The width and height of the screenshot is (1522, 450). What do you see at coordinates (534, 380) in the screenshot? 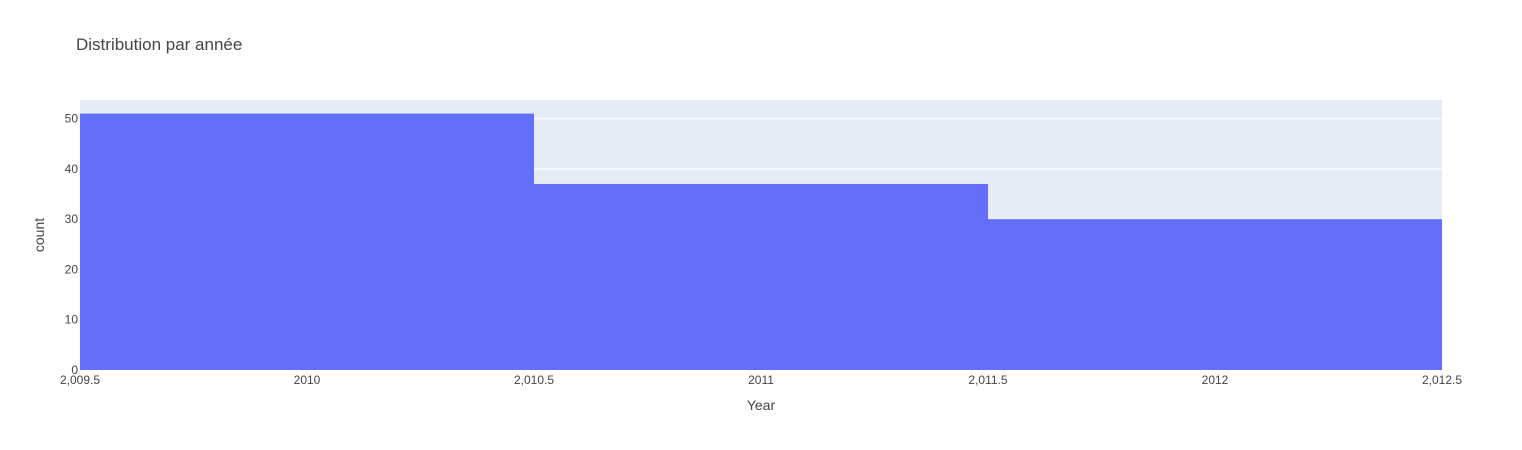
I see `x-tick-label: 2,010.5` at bounding box center [534, 380].